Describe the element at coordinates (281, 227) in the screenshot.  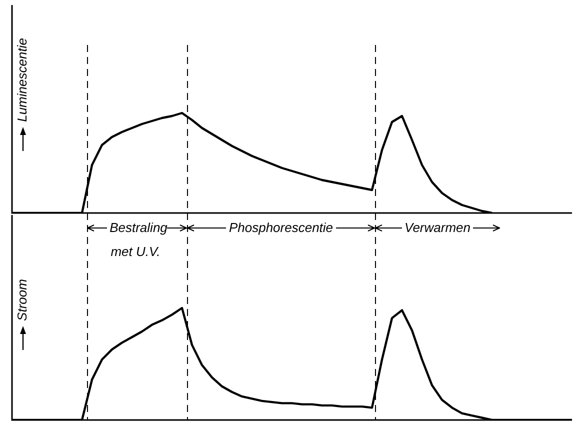
I see `text: Phosphorescentie` at that location.